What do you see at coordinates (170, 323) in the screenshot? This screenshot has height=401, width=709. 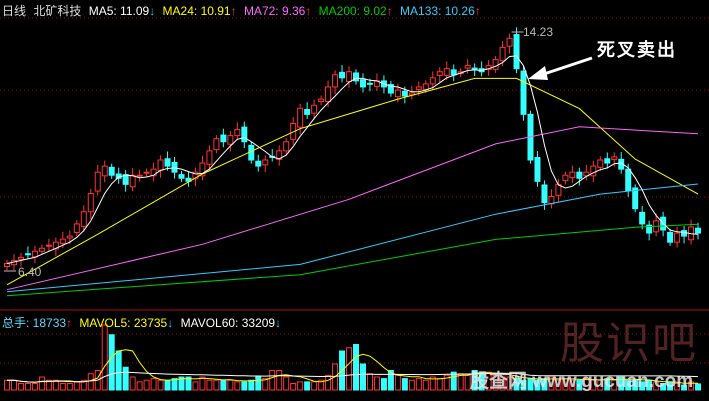 I see `mavol5-arrow-icon: ↓` at bounding box center [170, 323].